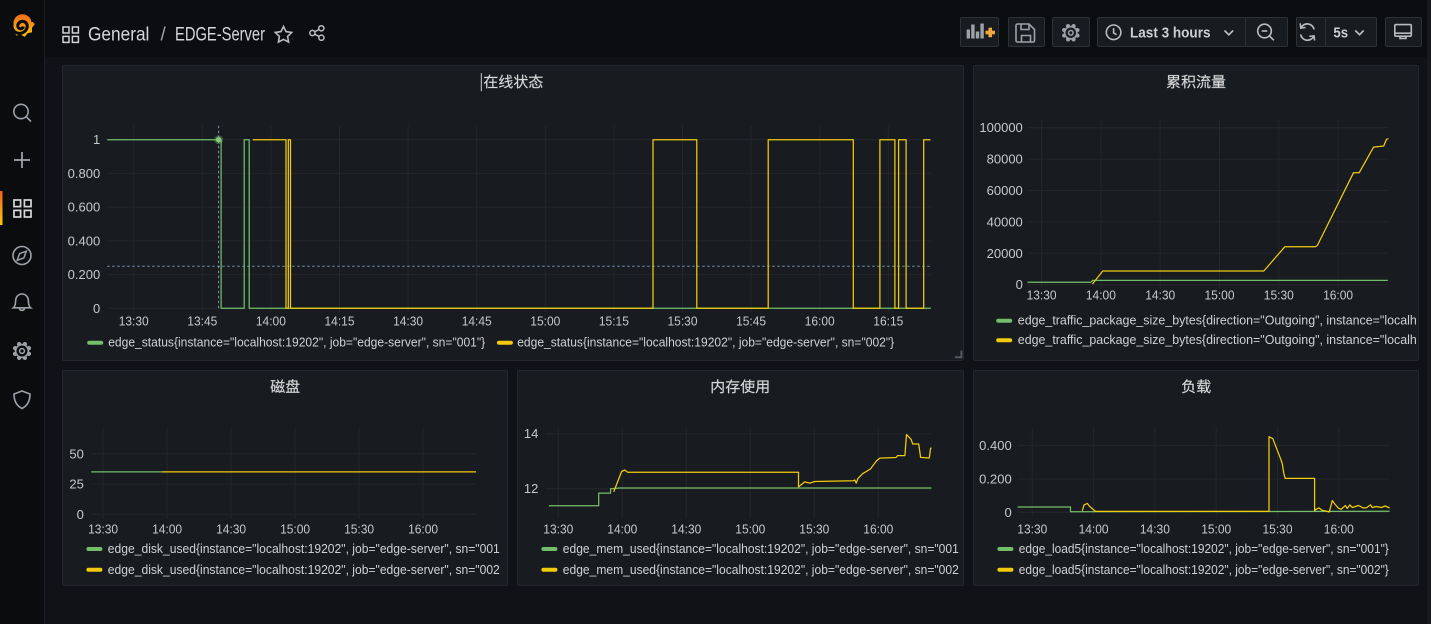  Describe the element at coordinates (83, 207) in the screenshot. I see `svg-text: 0.600` at that location.